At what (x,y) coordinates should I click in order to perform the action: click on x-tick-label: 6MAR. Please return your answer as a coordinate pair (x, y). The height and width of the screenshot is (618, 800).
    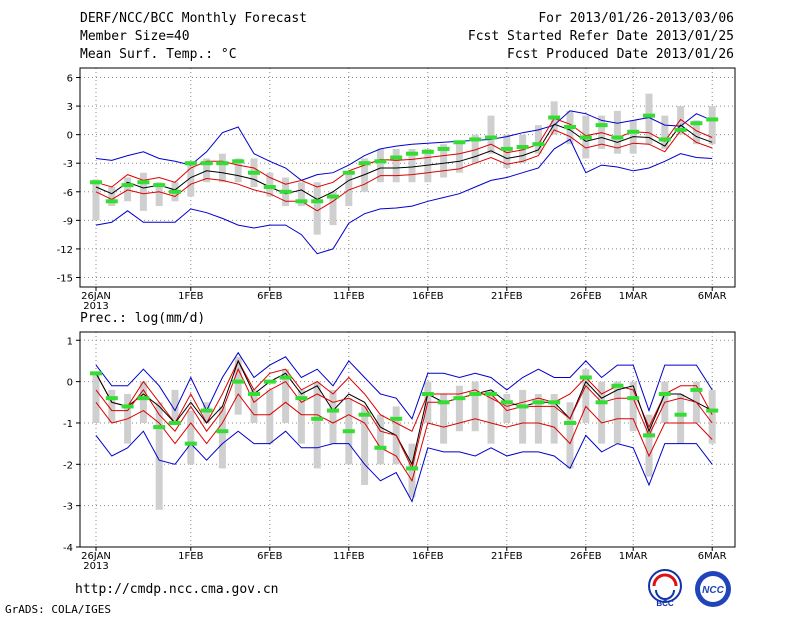
    Looking at the image, I should click on (712, 556).